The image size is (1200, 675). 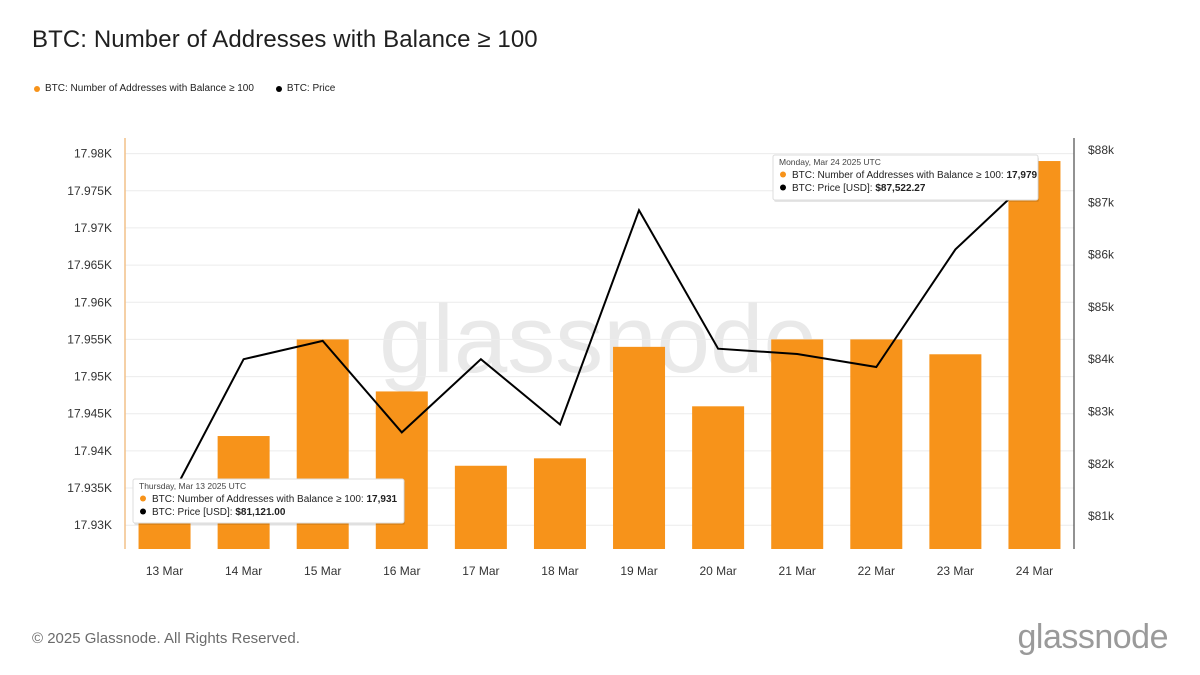 What do you see at coordinates (311, 88) in the screenshot?
I see `legend-label-price: BTC: Price` at bounding box center [311, 88].